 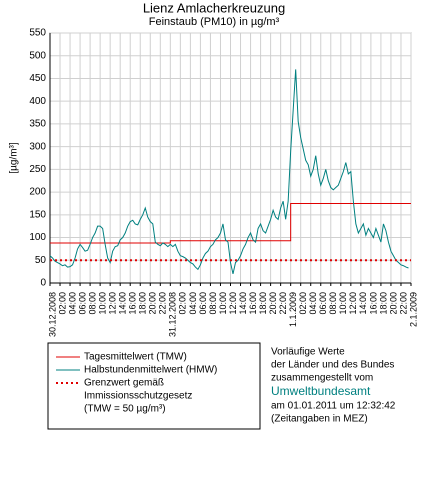 What do you see at coordinates (41, 260) in the screenshot?
I see `y-tick-label: 50` at bounding box center [41, 260].